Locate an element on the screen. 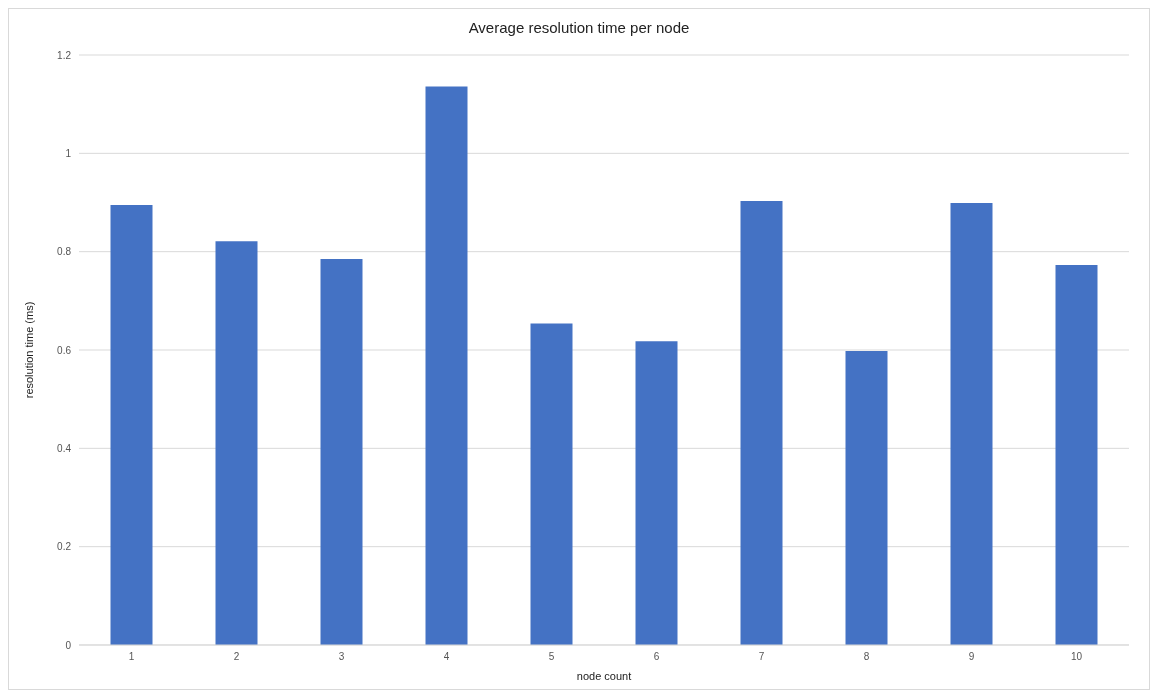 This screenshot has width=1158, height=696. x-tick-label: 7 is located at coordinates (761, 657).